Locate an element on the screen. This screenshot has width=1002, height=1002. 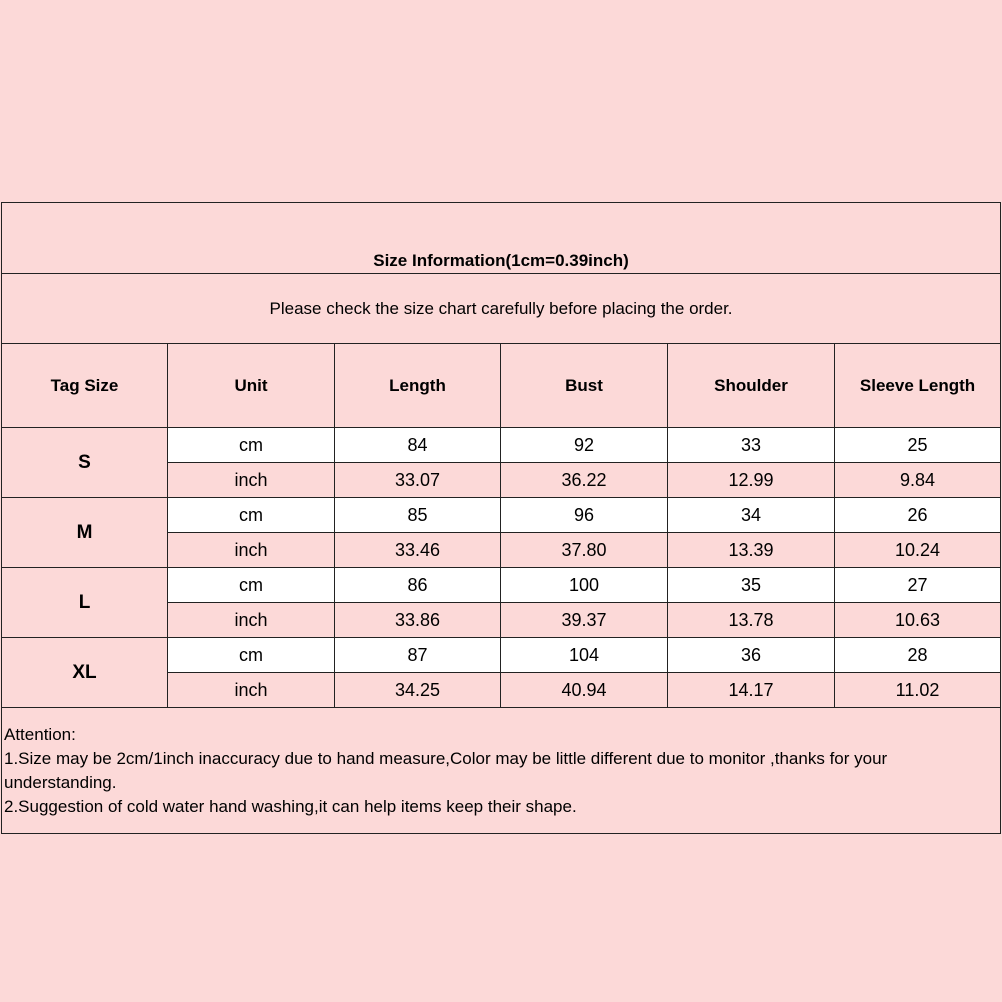
chart-title: Size Information(1cm=0.39inch) is located at coordinates (501, 238).